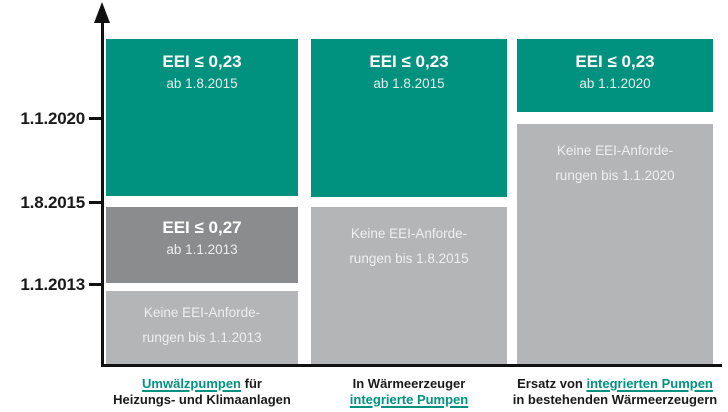 The image size is (728, 412). What do you see at coordinates (649, 383) in the screenshot?
I see `link-integrierten-pumpen: integrierten Pumpen` at bounding box center [649, 383].